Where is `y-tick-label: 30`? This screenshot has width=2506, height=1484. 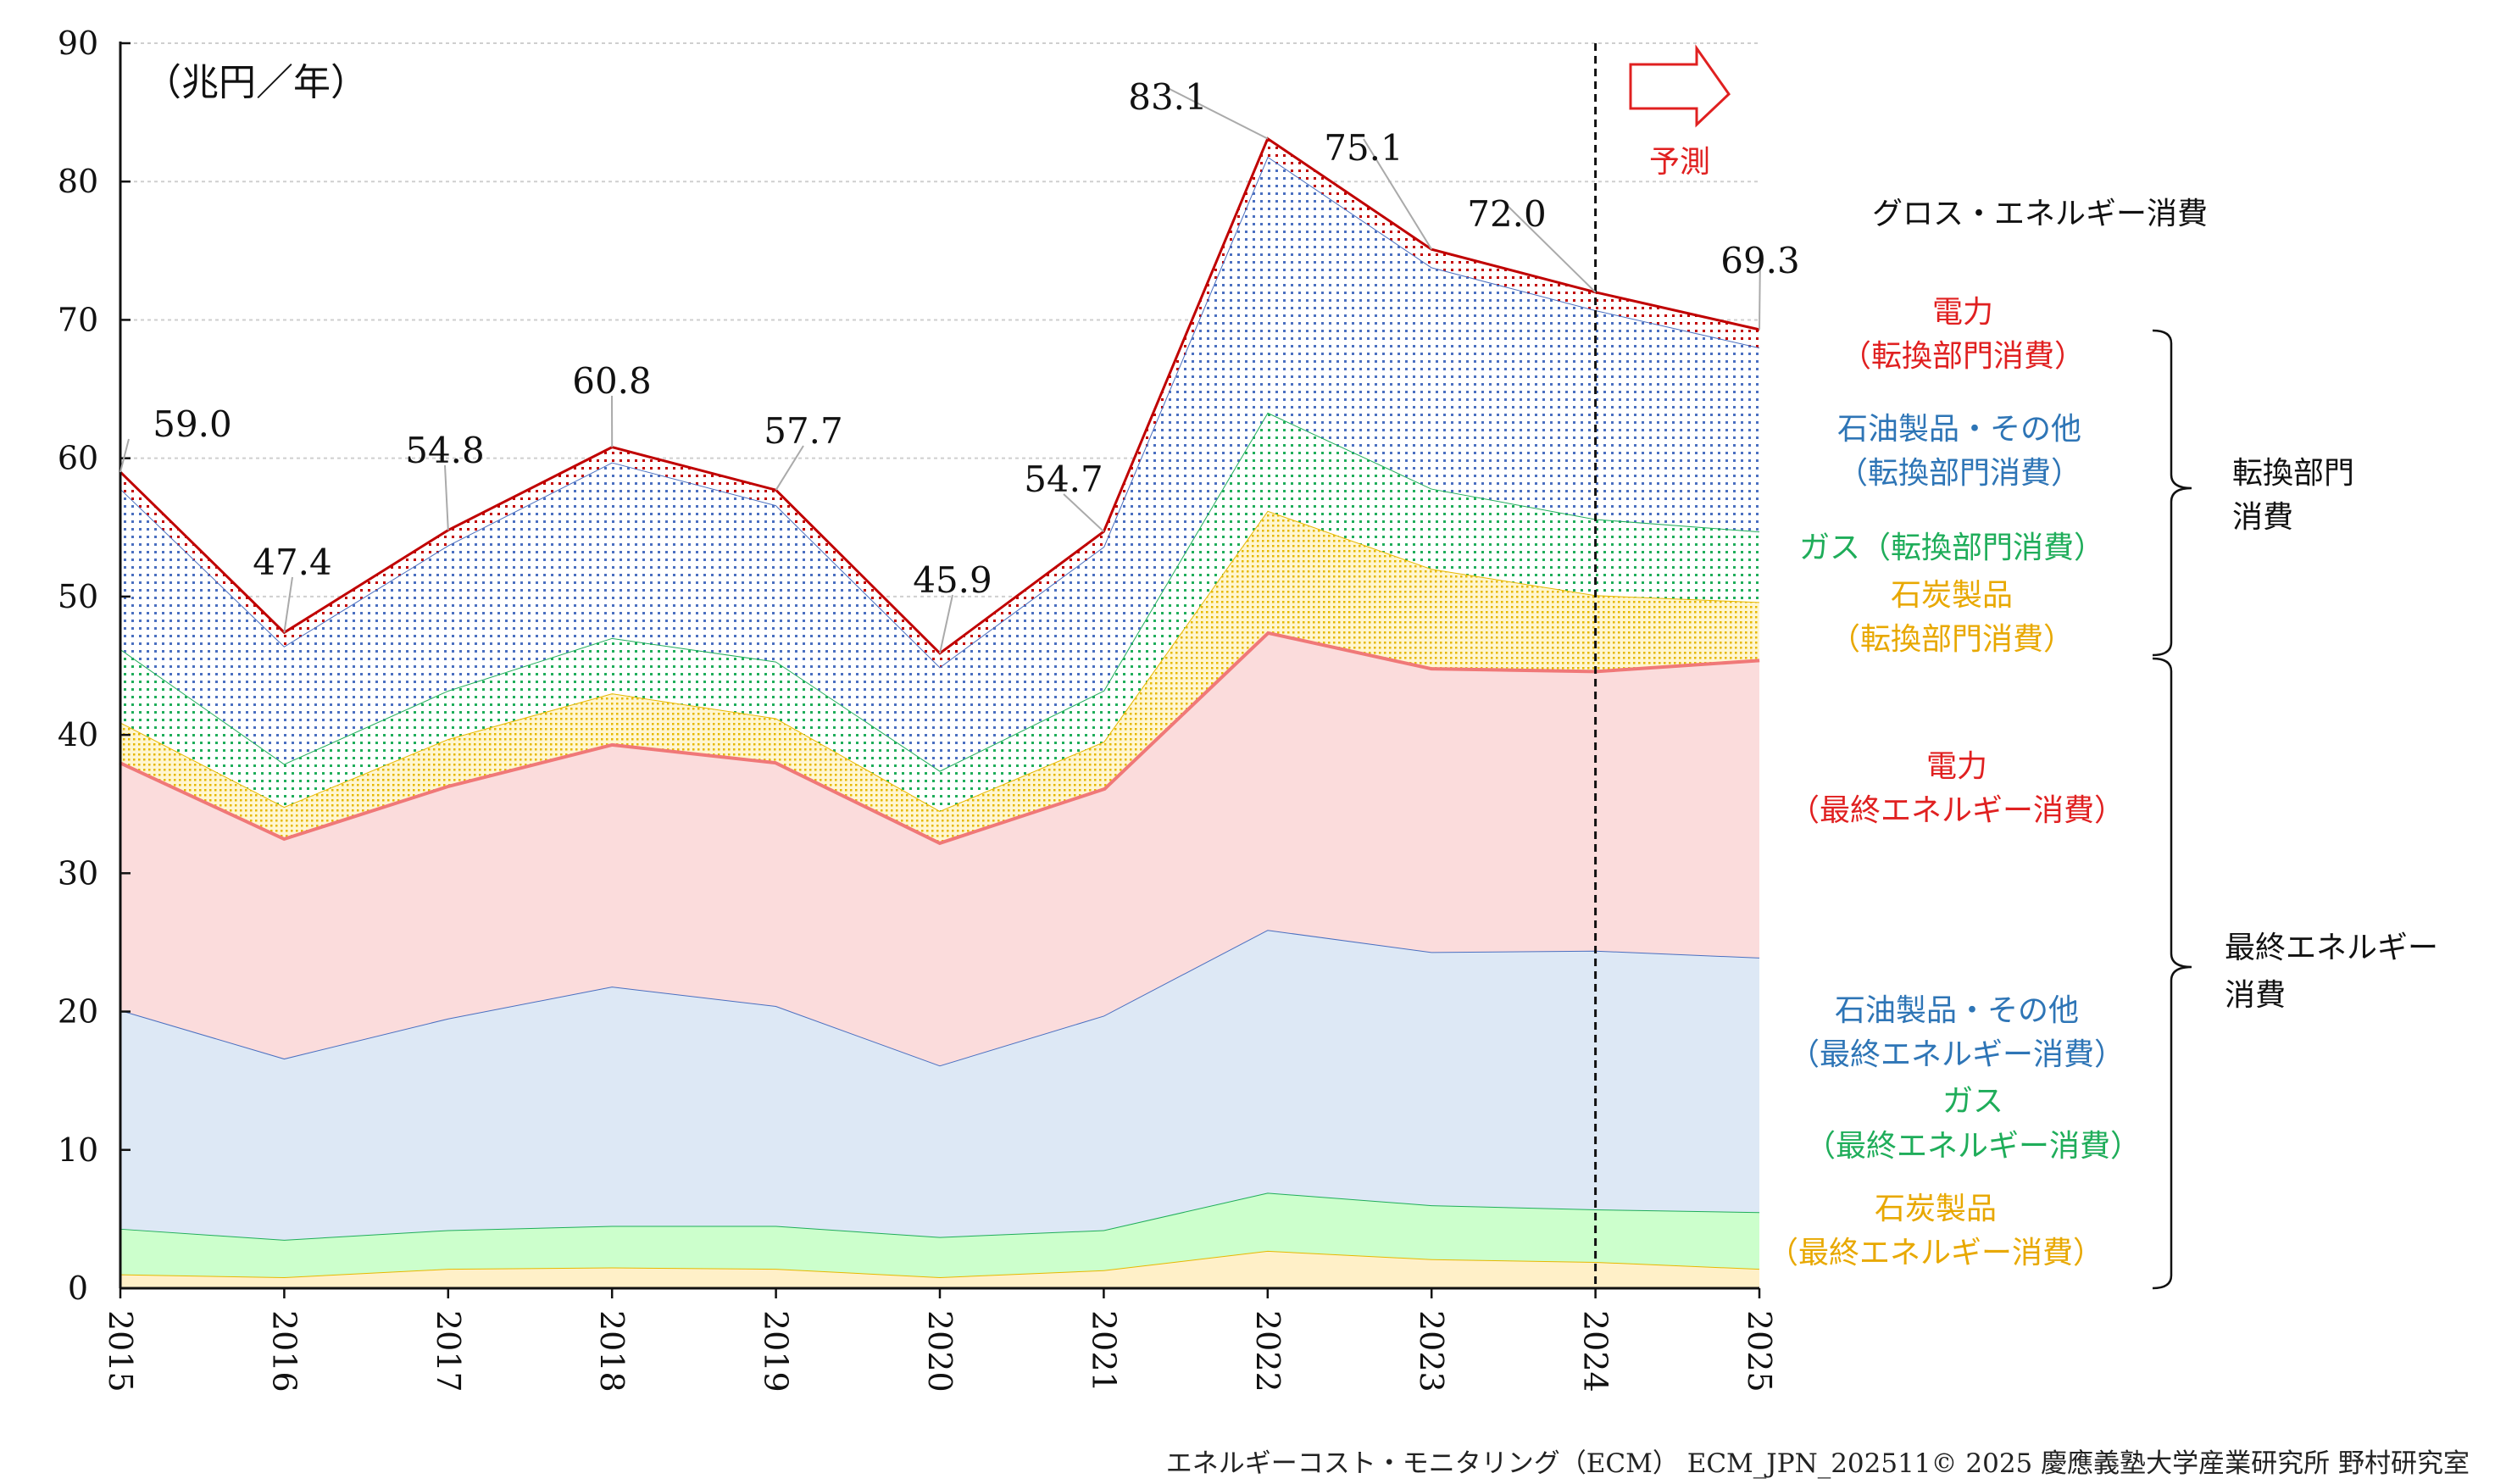
y-tick-label: 30 is located at coordinates (78, 873).